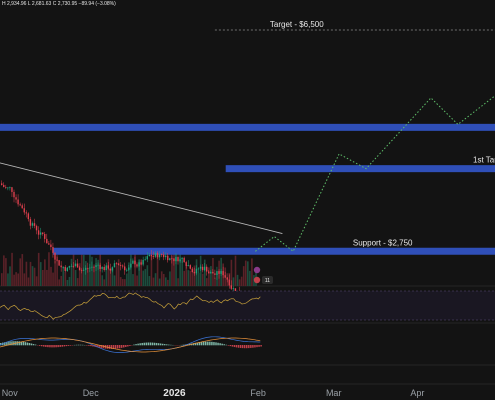 This screenshot has height=400, width=495. I want to click on trendline-line, so click(141, 198).